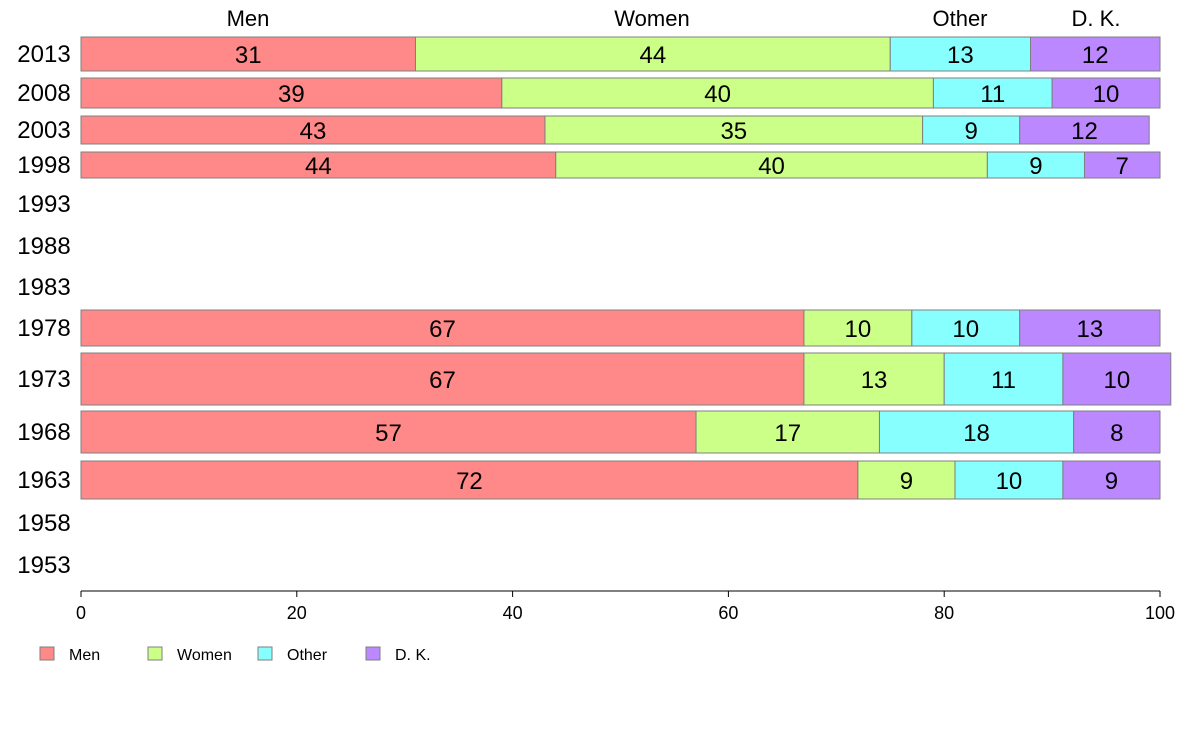 This screenshot has width=1188, height=736. I want to click on x-axis: 0 20 40 60 80 100, so click(625, 606).